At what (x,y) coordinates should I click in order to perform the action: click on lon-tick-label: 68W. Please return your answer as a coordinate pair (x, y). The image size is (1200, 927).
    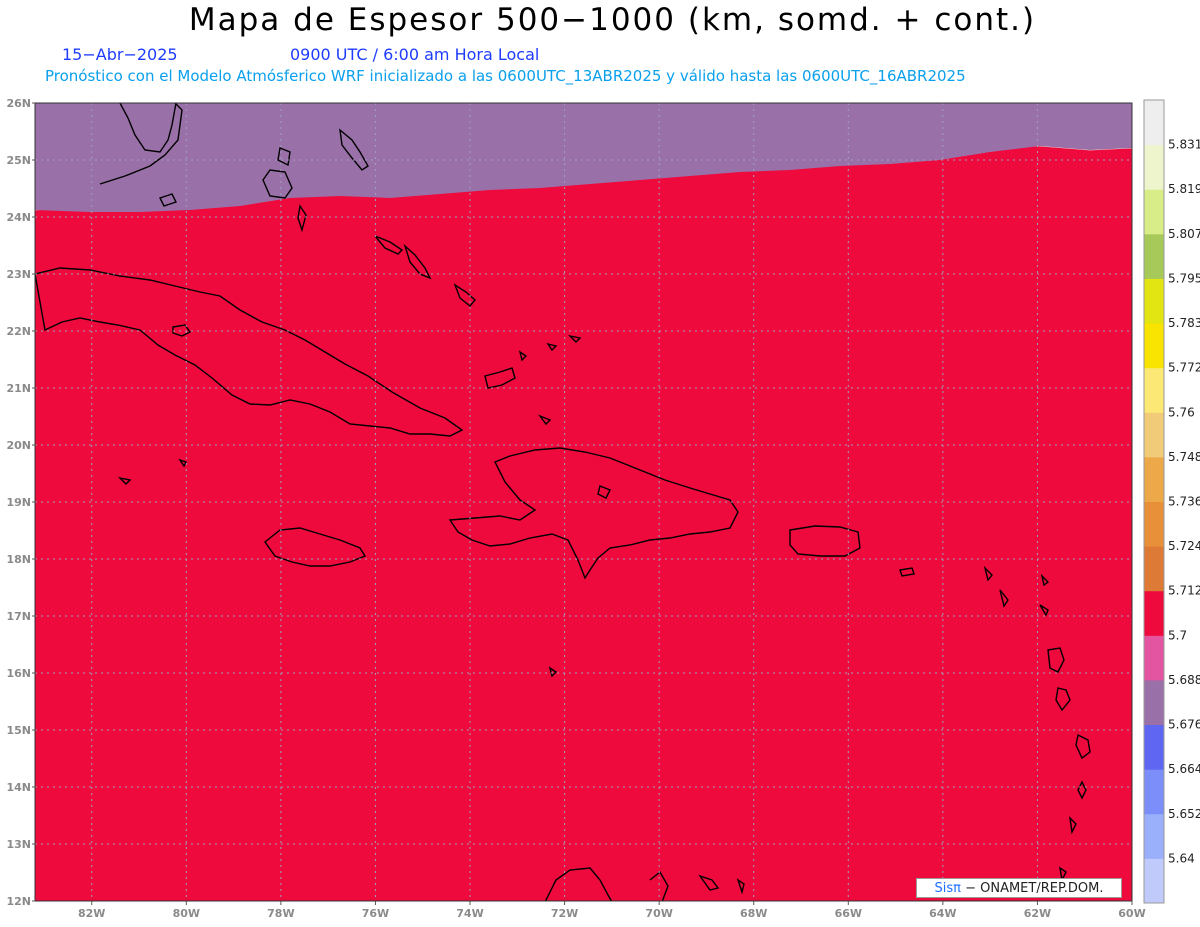
    Looking at the image, I should click on (753, 913).